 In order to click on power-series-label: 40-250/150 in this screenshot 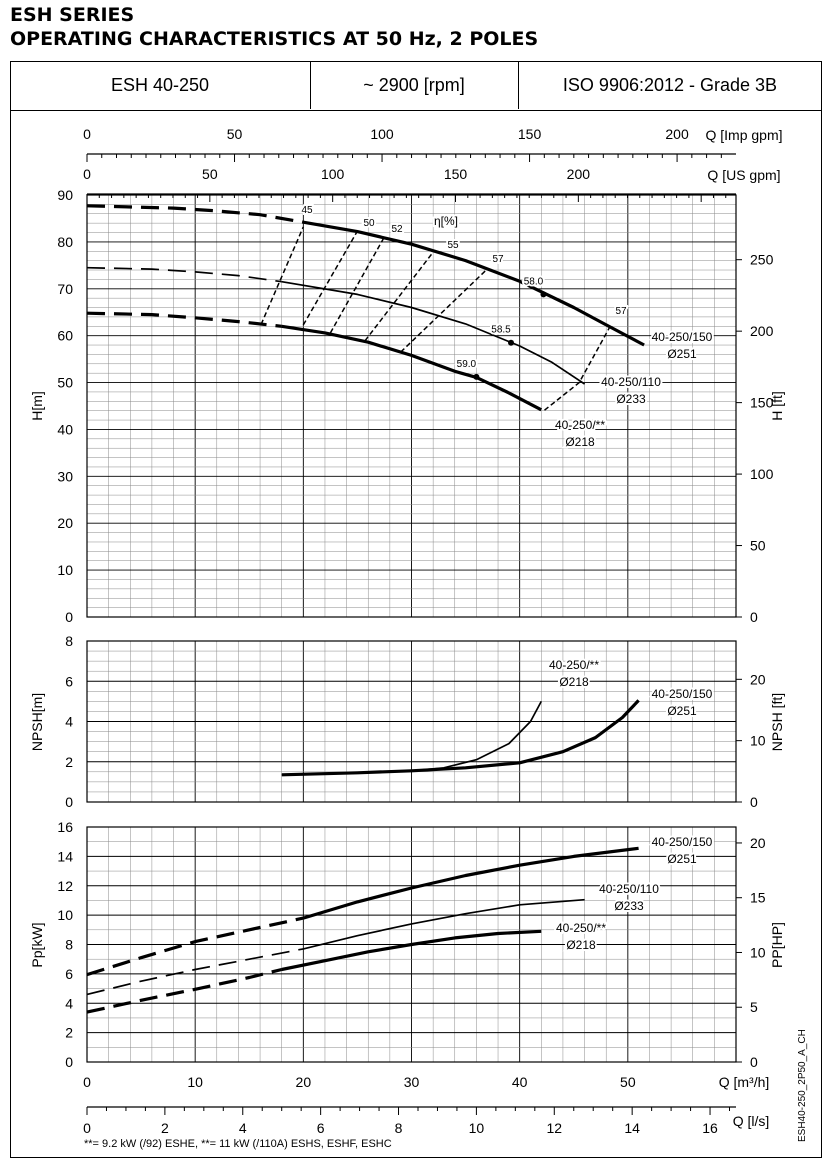, I will do `click(682, 842)`.